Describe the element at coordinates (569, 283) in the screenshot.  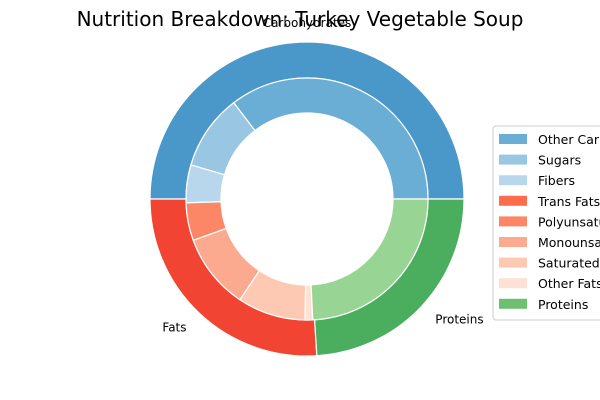
I see `legend-label-other-fats: Other Fats` at that location.